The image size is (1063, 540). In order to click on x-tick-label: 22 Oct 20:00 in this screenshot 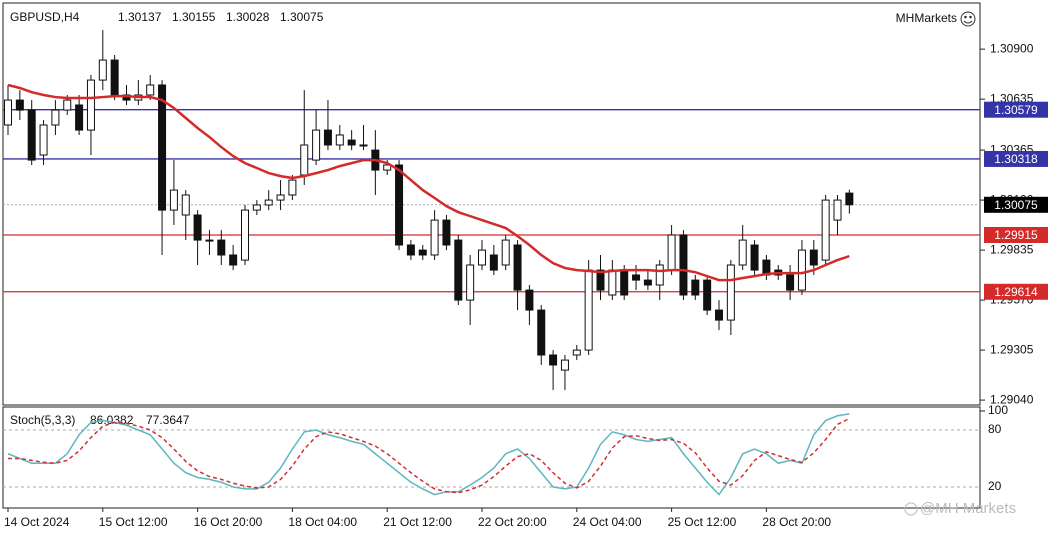, I will do `click(512, 522)`.